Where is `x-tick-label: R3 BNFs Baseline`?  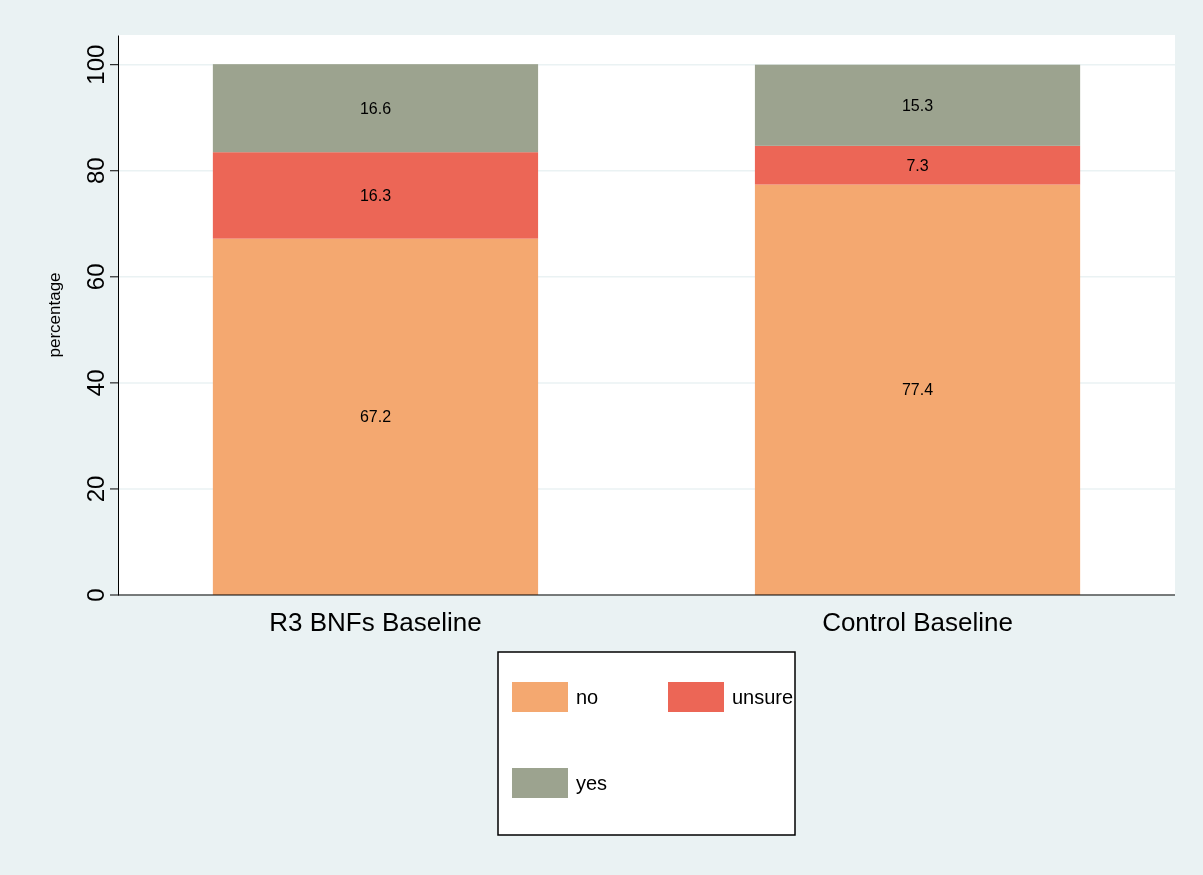
x-tick-label: R3 BNFs Baseline is located at coordinates (375, 621).